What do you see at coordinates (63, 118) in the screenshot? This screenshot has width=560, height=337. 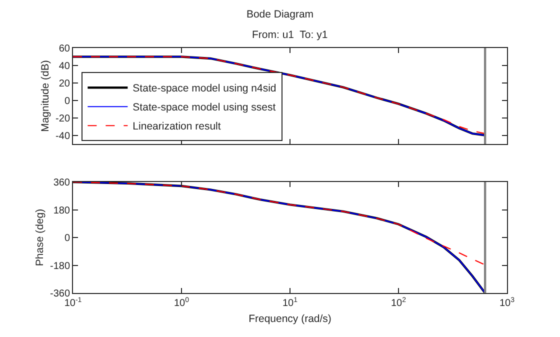 I see `y-tick-label: -20` at bounding box center [63, 118].